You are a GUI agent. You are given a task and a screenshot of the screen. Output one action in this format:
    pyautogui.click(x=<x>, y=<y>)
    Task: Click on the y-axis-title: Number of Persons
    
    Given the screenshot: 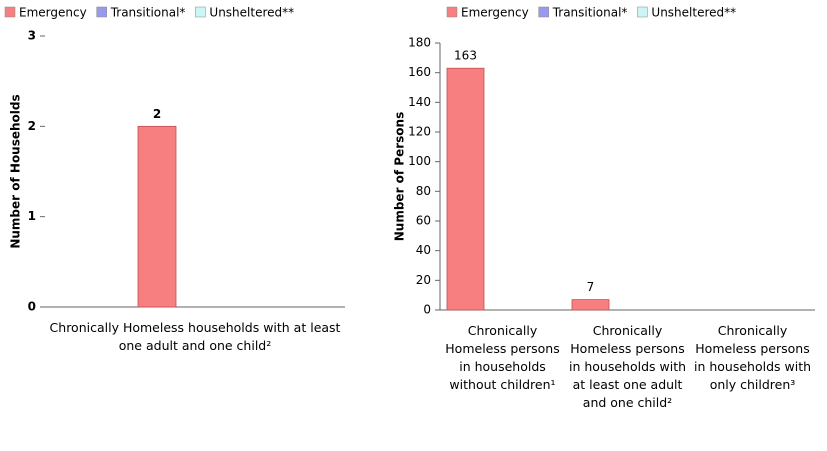 What is the action you would take?
    pyautogui.click(x=400, y=176)
    